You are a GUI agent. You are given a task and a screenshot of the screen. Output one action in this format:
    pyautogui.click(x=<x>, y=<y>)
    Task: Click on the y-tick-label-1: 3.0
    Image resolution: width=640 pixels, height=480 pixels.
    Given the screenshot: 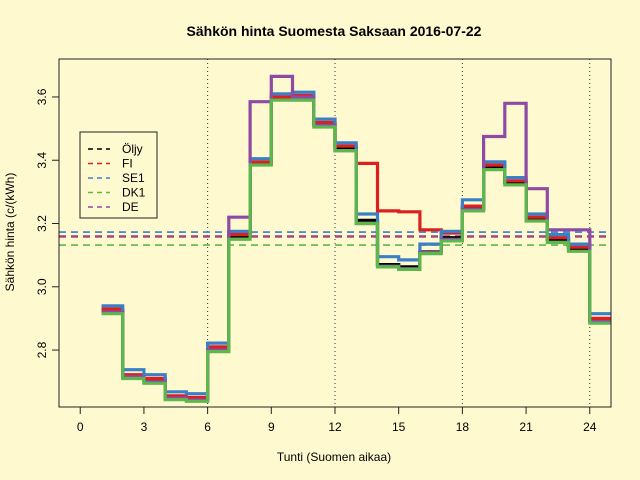 What is the action you would take?
    pyautogui.click(x=42, y=286)
    